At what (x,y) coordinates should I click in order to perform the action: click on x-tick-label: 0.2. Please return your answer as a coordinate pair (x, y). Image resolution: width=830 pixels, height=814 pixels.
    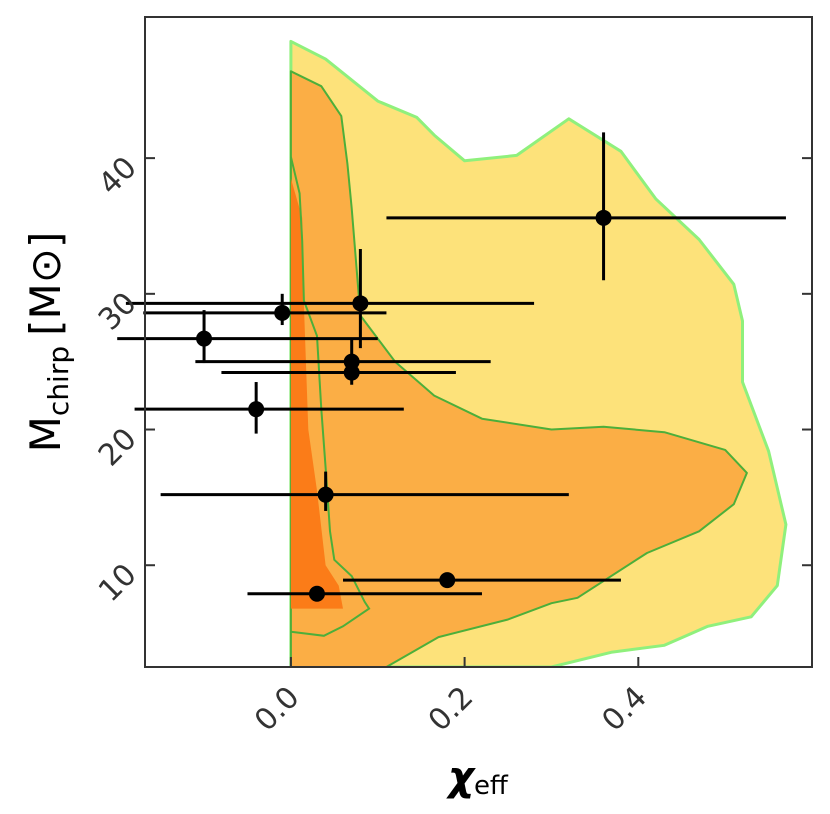
    Looking at the image, I should click on (451, 709).